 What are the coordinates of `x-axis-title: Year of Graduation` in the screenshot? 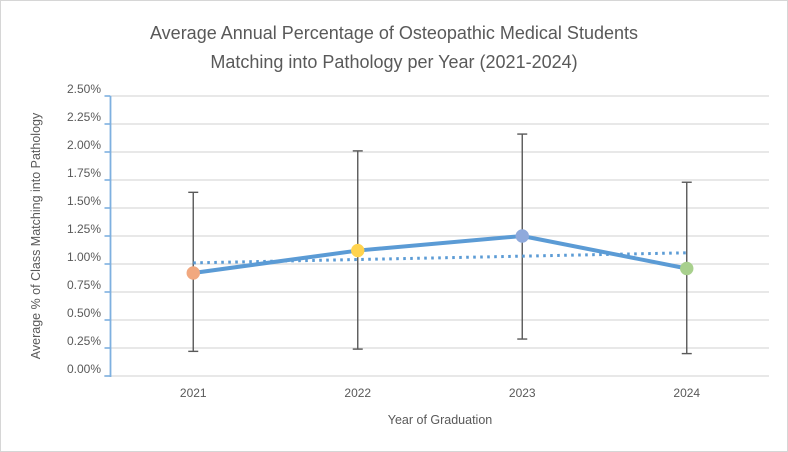 It's located at (440, 420).